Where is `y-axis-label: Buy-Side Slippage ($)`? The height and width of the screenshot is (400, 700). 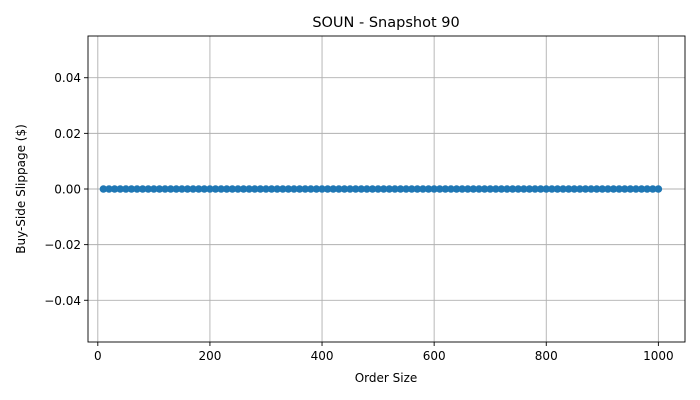
y-axis-label: Buy-Side Slippage ($) is located at coordinates (21, 189).